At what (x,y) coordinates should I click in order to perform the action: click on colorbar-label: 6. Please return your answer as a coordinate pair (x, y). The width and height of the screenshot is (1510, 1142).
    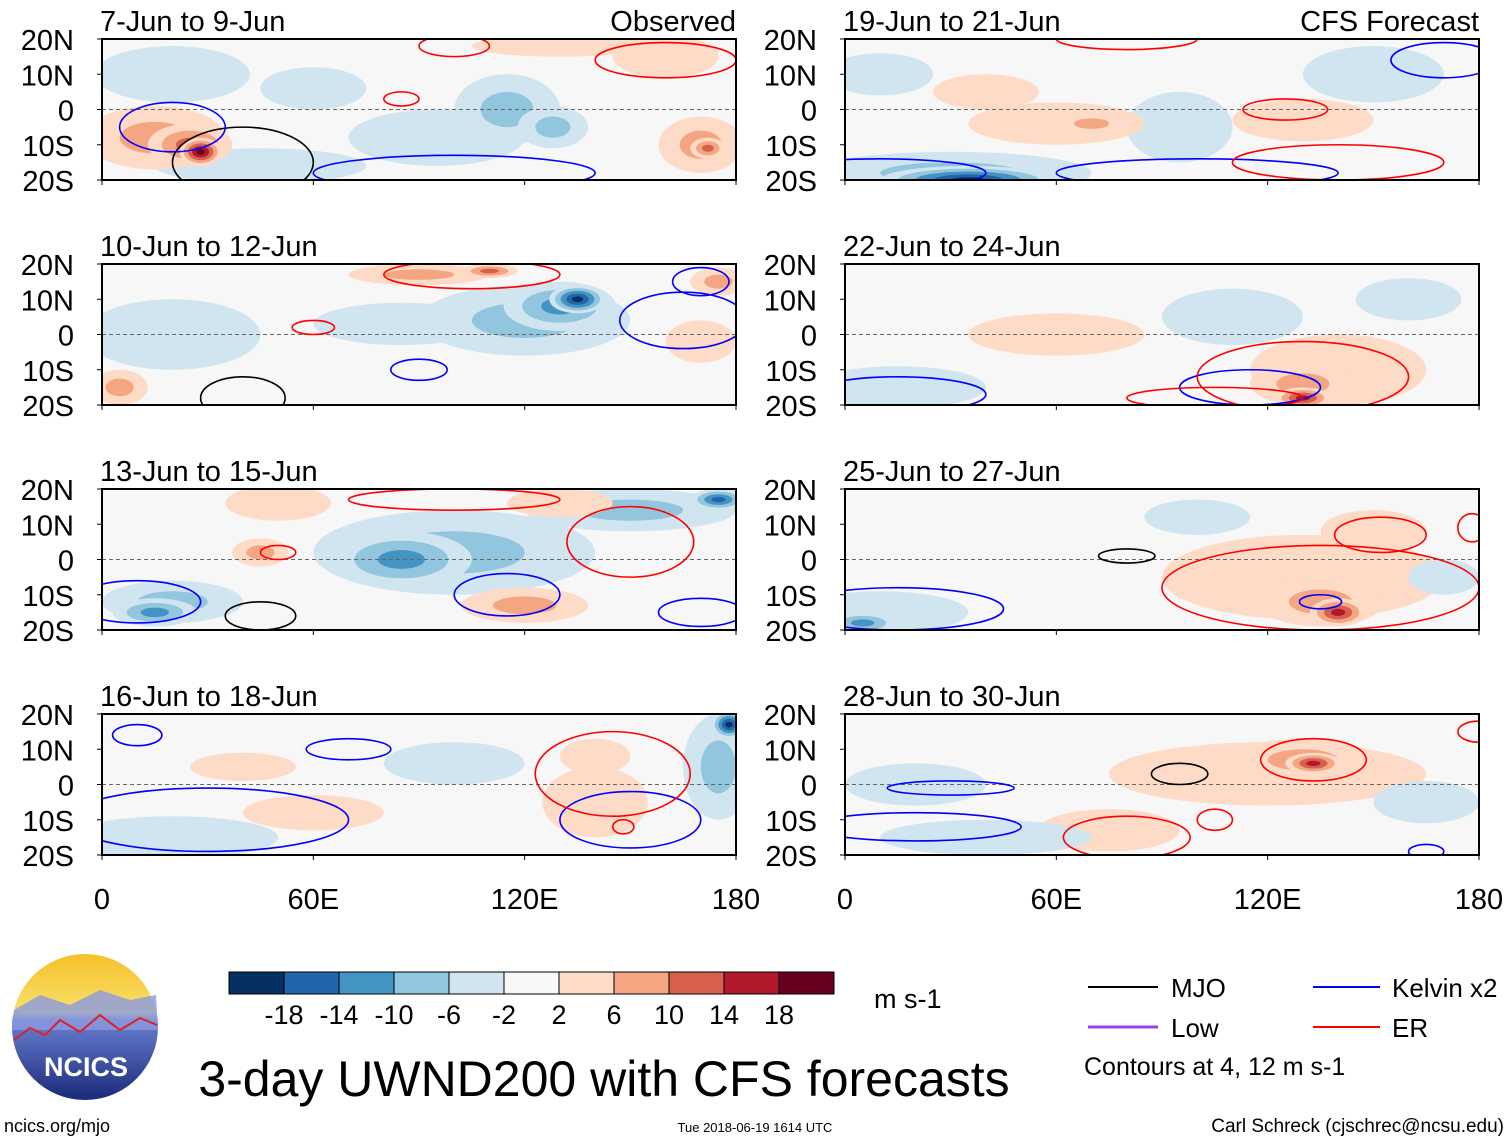
    Looking at the image, I should click on (613, 1015).